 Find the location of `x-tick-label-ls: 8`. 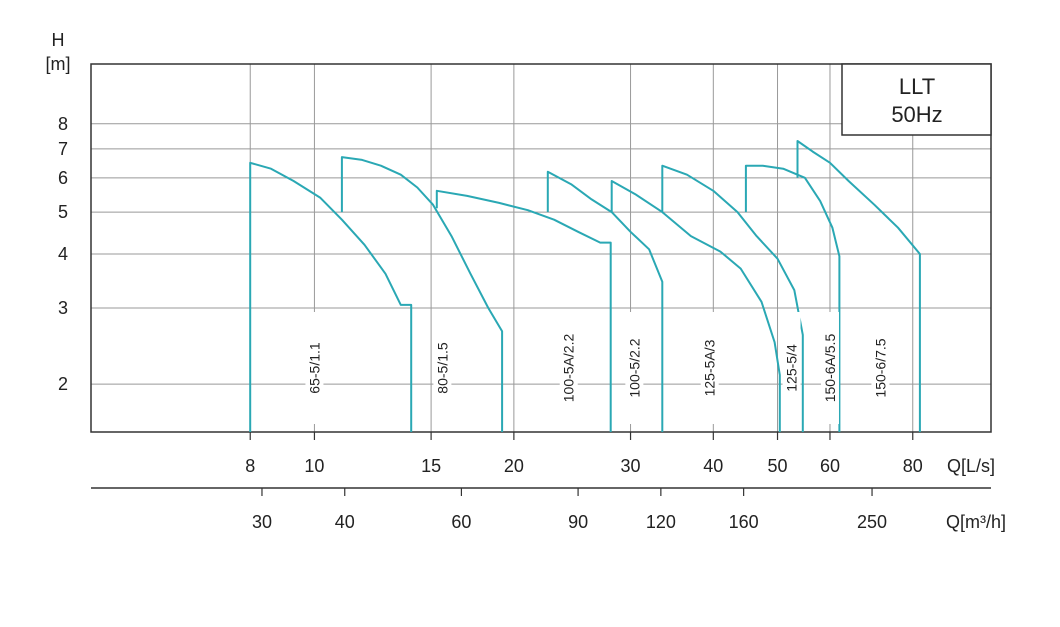

x-tick-label-ls: 8 is located at coordinates (250, 466).